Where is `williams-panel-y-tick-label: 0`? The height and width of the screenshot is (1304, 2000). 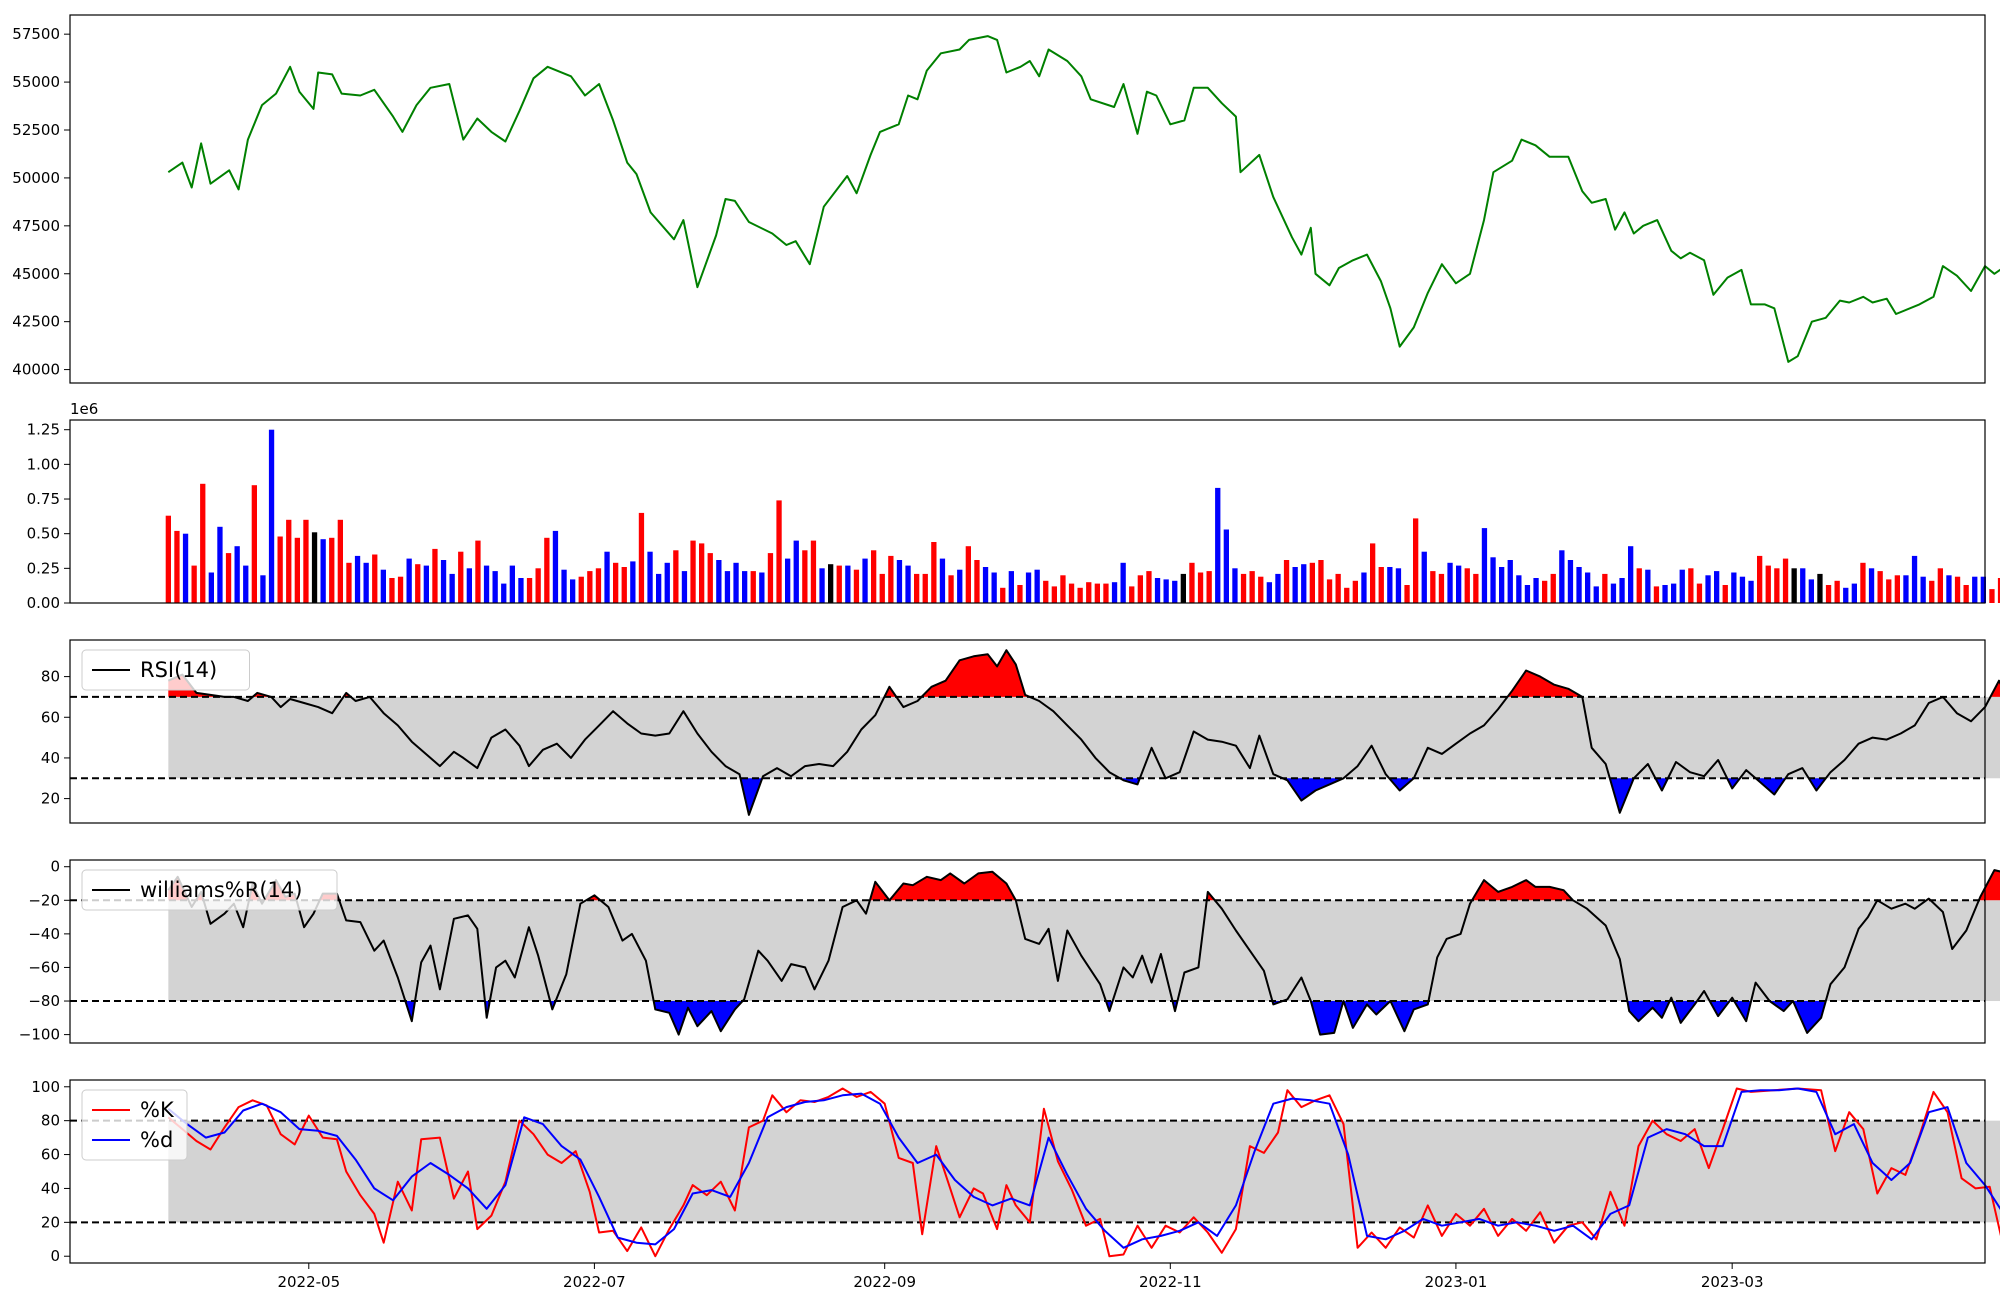 williams-panel-y-tick-label: 0 is located at coordinates (55, 867).